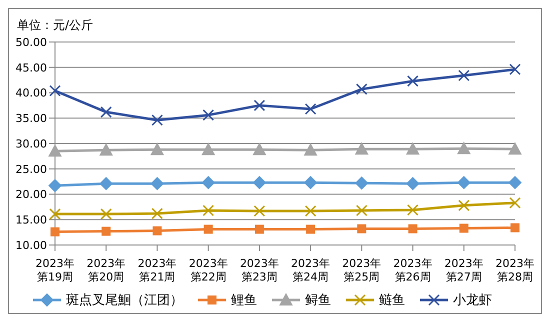 This screenshot has width=550, height=322. What do you see at coordinates (55, 270) in the screenshot?
I see `x-tick-label: 2023年第19周` at bounding box center [55, 270].